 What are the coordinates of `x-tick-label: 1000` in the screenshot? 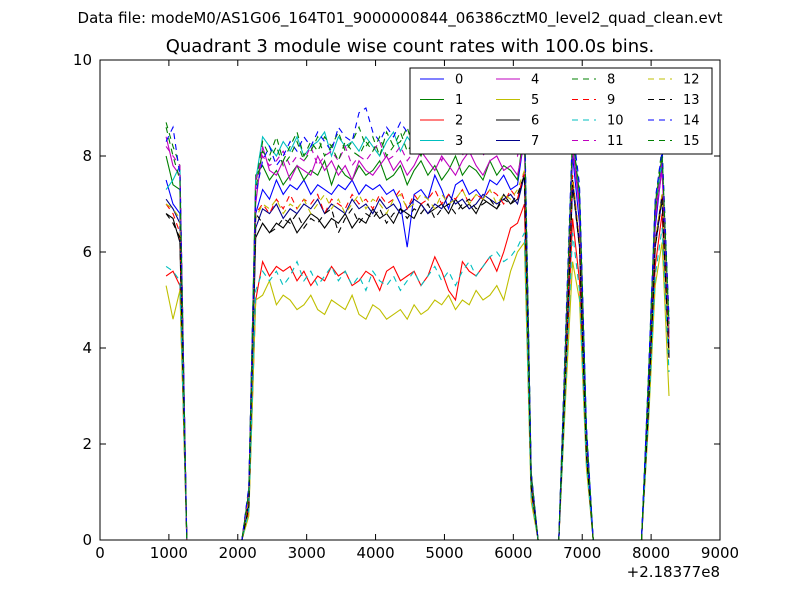 It's located at (169, 553).